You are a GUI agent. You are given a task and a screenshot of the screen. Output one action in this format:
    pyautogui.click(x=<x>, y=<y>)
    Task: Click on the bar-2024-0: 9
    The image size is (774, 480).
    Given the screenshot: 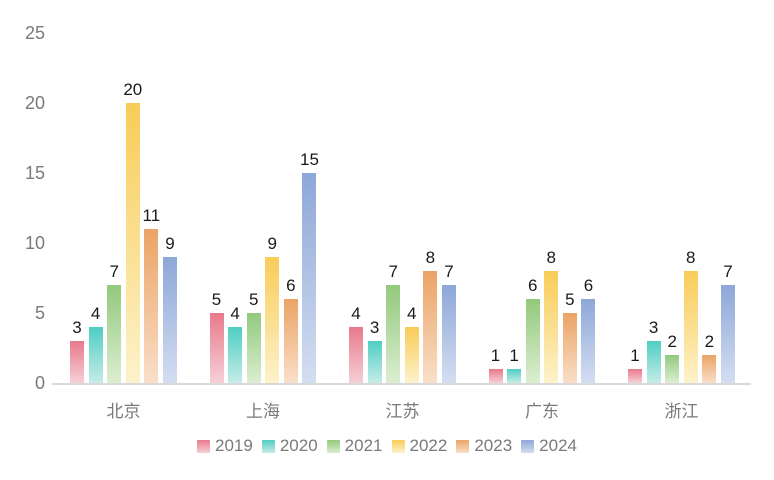 What is the action you would take?
    pyautogui.click(x=169, y=309)
    